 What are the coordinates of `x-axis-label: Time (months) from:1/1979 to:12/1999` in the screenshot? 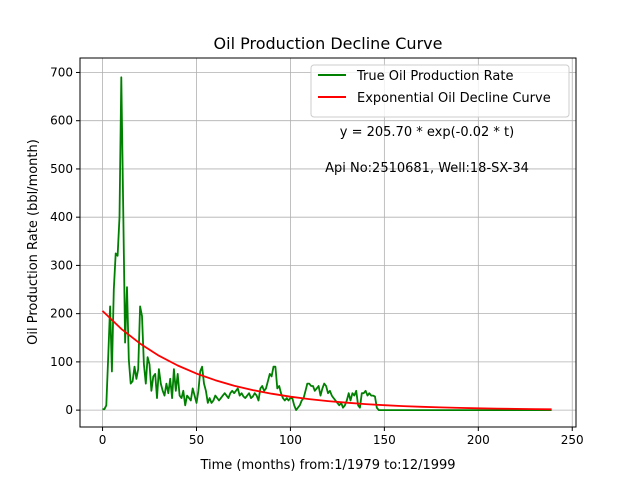 It's located at (327, 465).